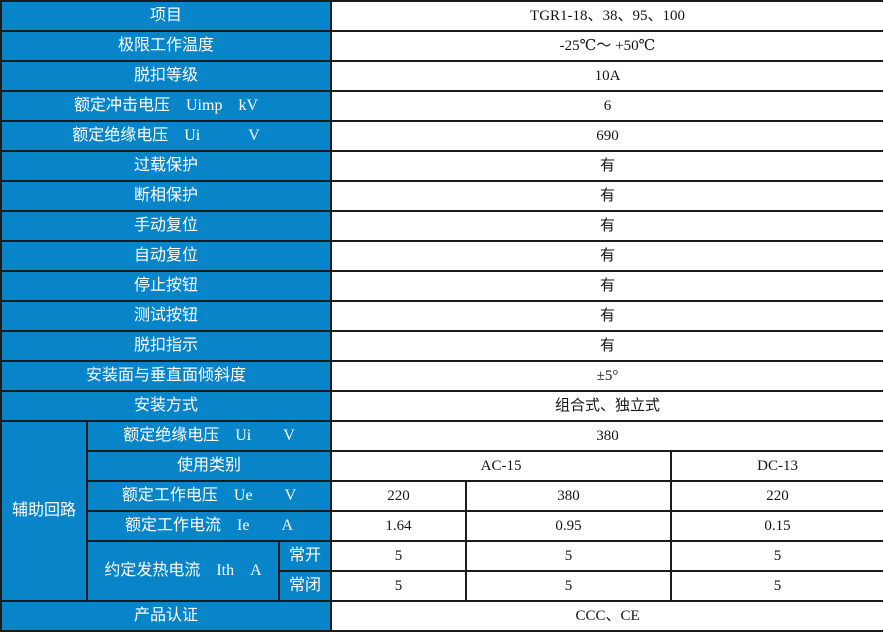 Image resolution: width=883 pixels, height=632 pixels. Describe the element at coordinates (166, 226) in the screenshot. I see `row-label-manual-reset: 手动复位` at that location.